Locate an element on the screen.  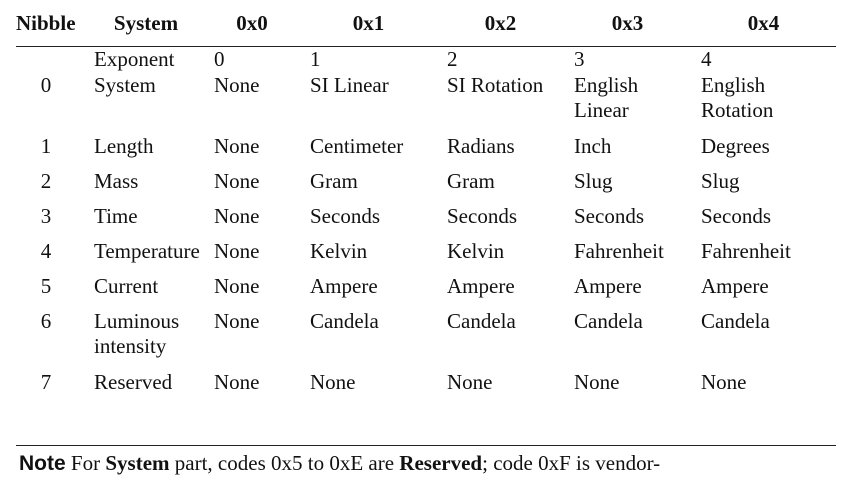
note-label: Note is located at coordinates (42, 463).